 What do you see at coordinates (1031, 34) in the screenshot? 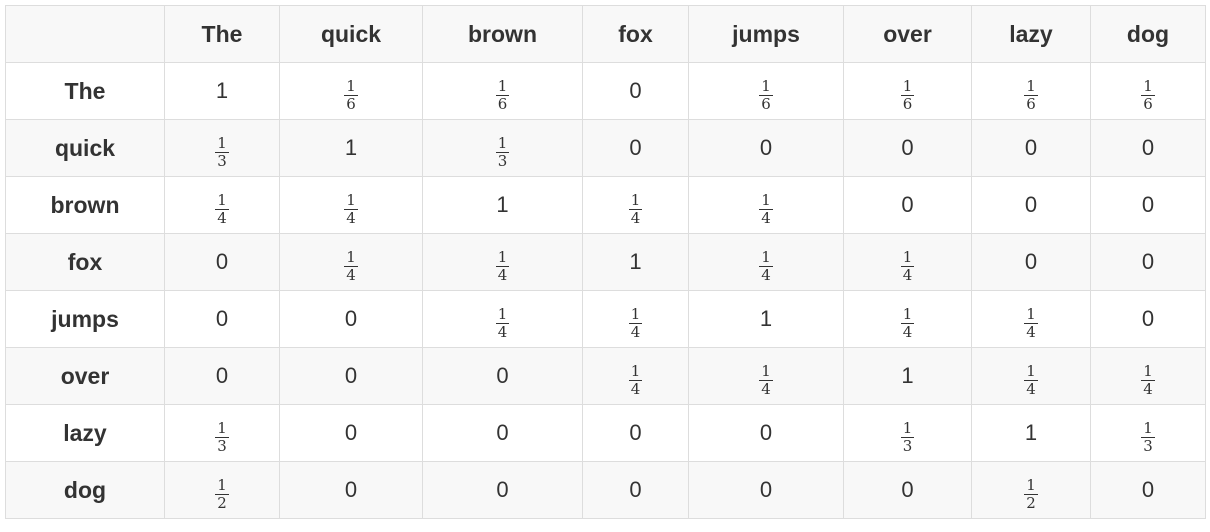
I see `column-header-7: lazy` at bounding box center [1031, 34].